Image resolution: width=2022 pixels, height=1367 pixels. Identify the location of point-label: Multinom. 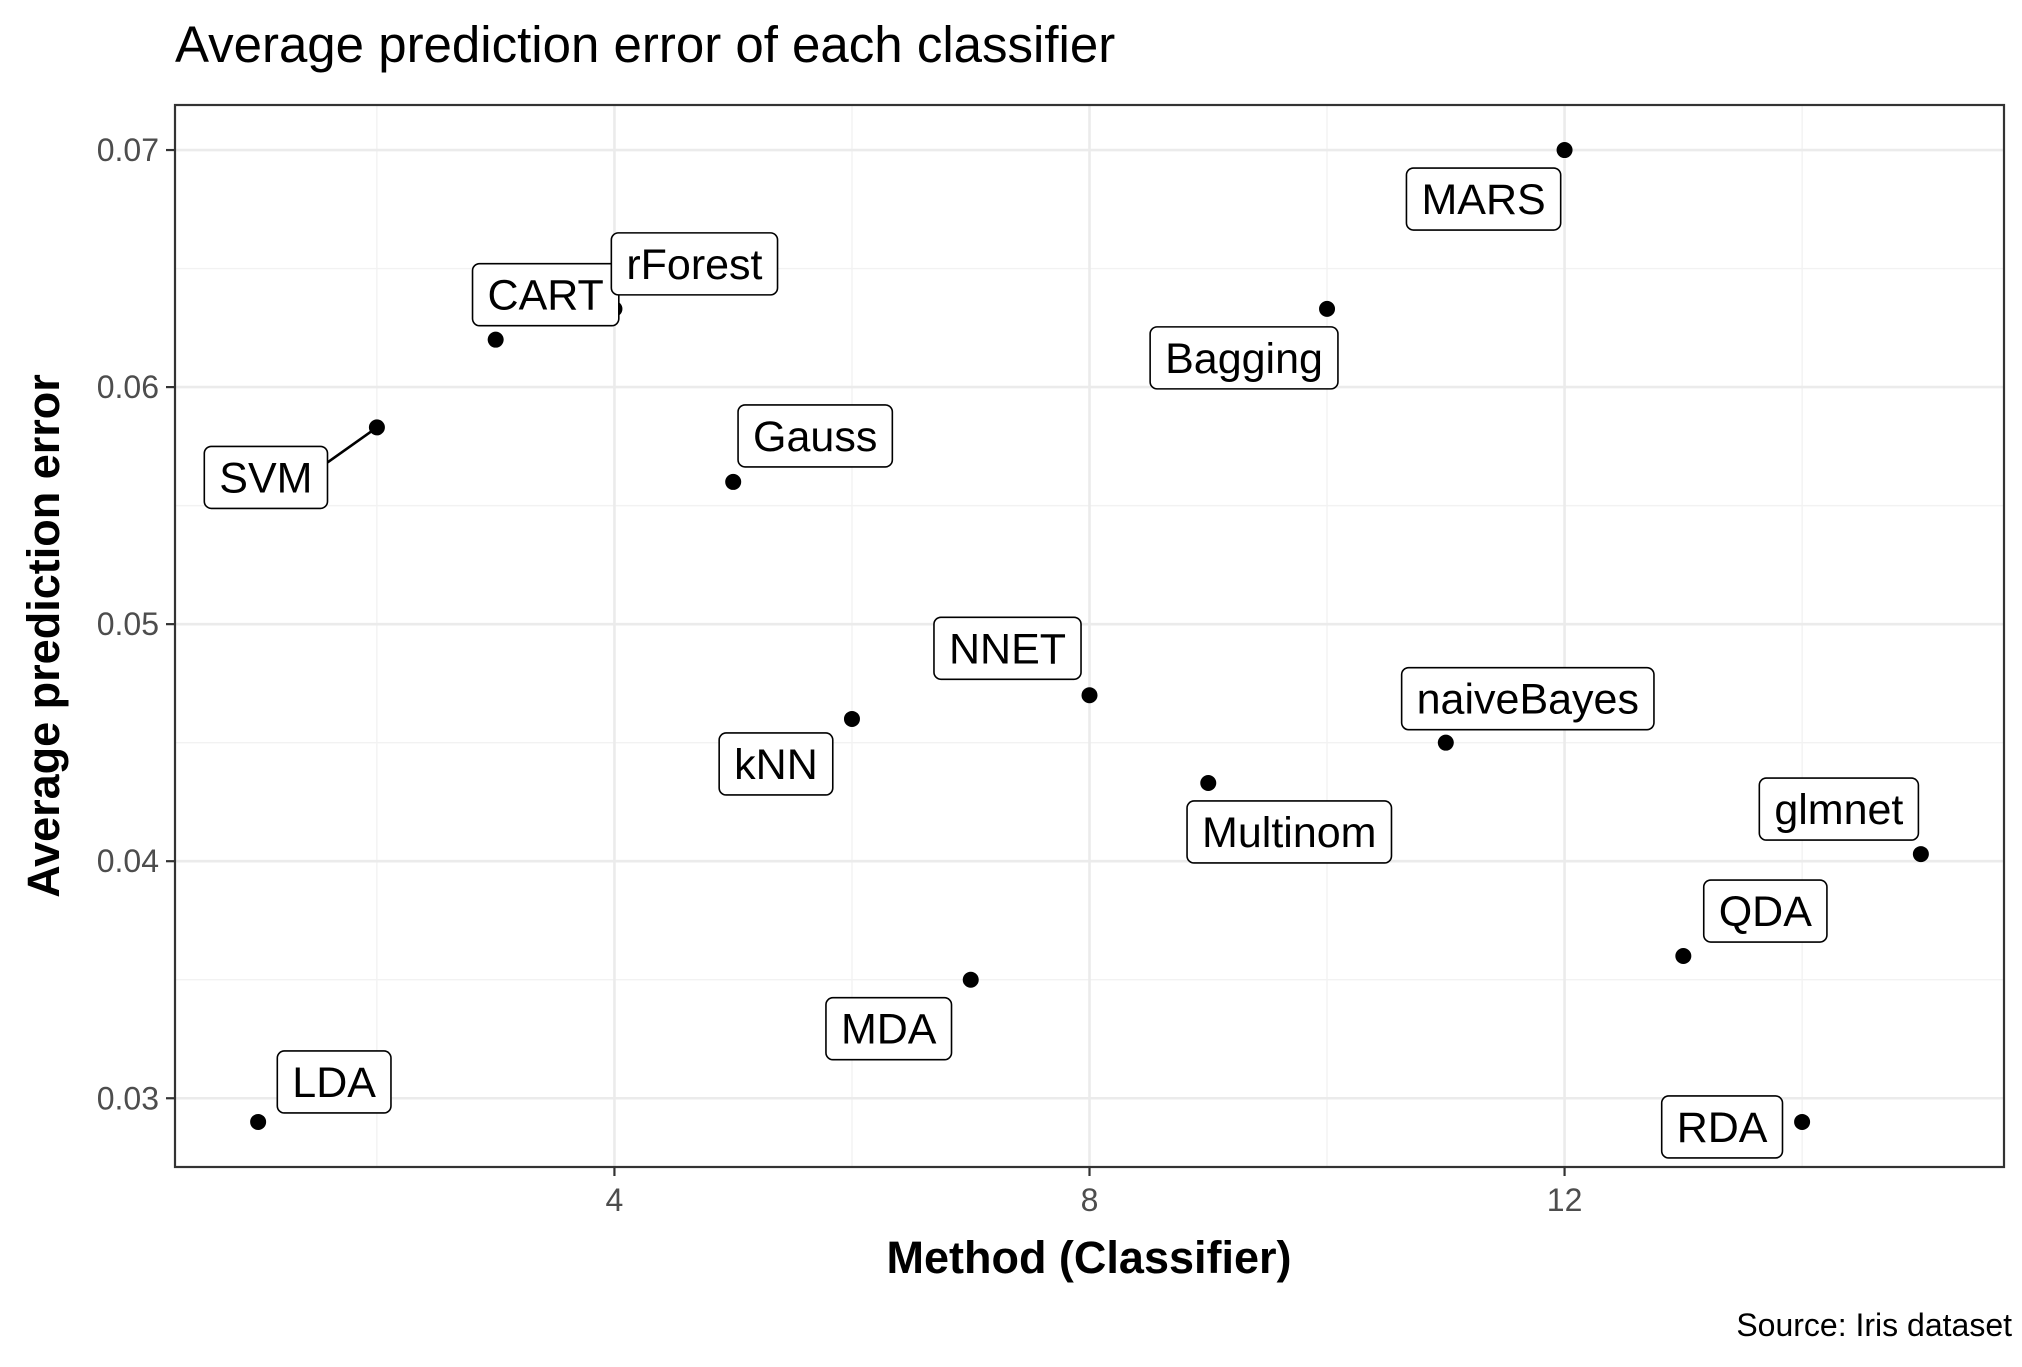
(1289, 832).